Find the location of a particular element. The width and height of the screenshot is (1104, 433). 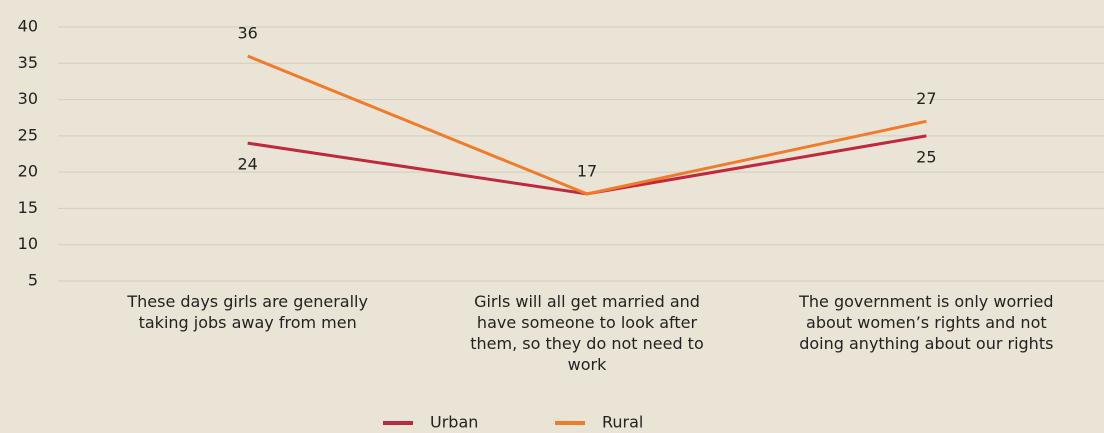

data-label: 36 is located at coordinates (247, 33).